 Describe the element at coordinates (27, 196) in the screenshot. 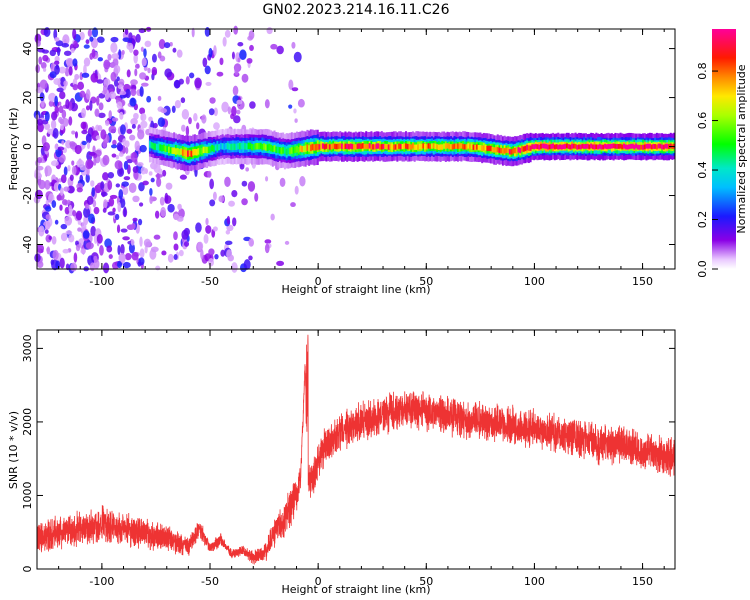

I see `spectrogram-y-tick-label: -20` at that location.